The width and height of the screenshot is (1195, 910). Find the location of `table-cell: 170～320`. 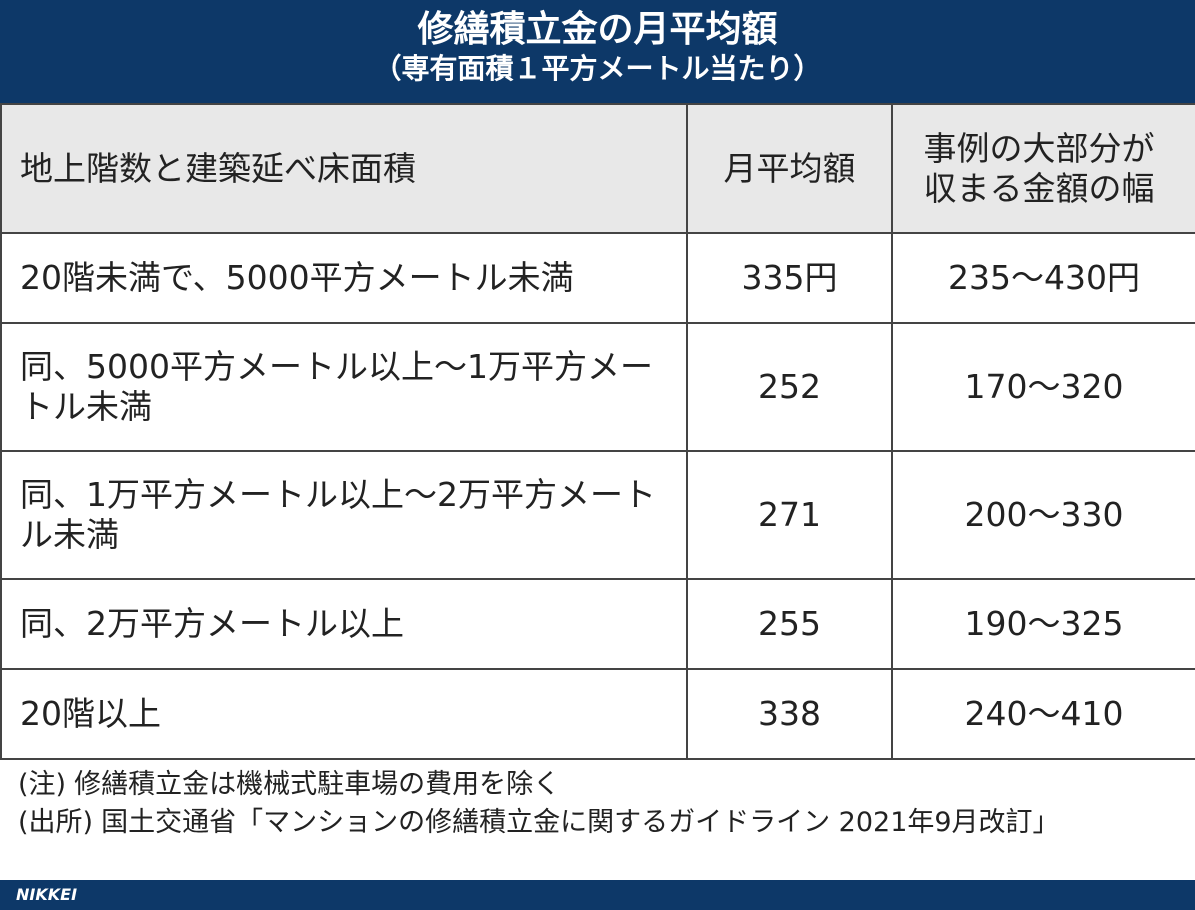

table-cell: 170～320 is located at coordinates (1043, 387).